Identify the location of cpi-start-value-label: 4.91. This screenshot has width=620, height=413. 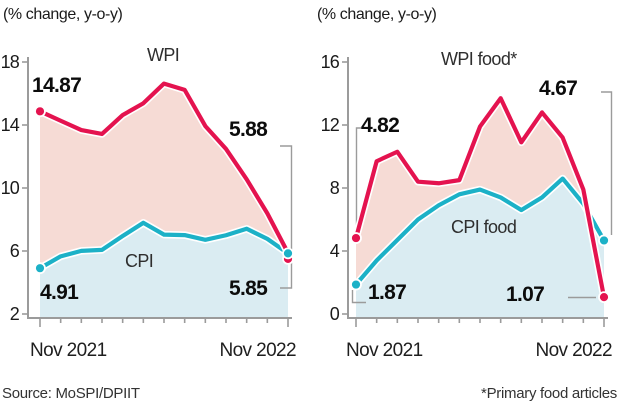
(59, 292).